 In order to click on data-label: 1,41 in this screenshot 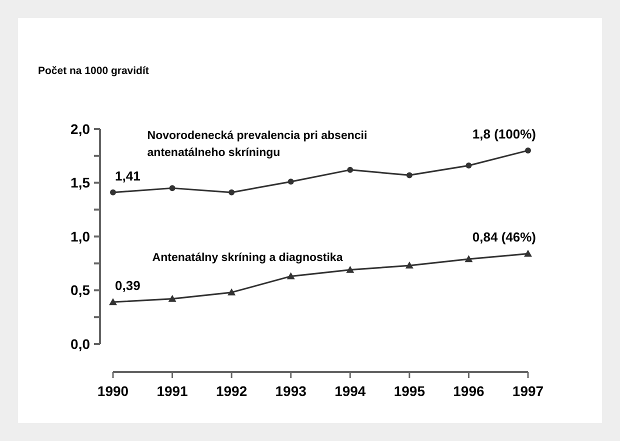, I will do `click(127, 176)`.